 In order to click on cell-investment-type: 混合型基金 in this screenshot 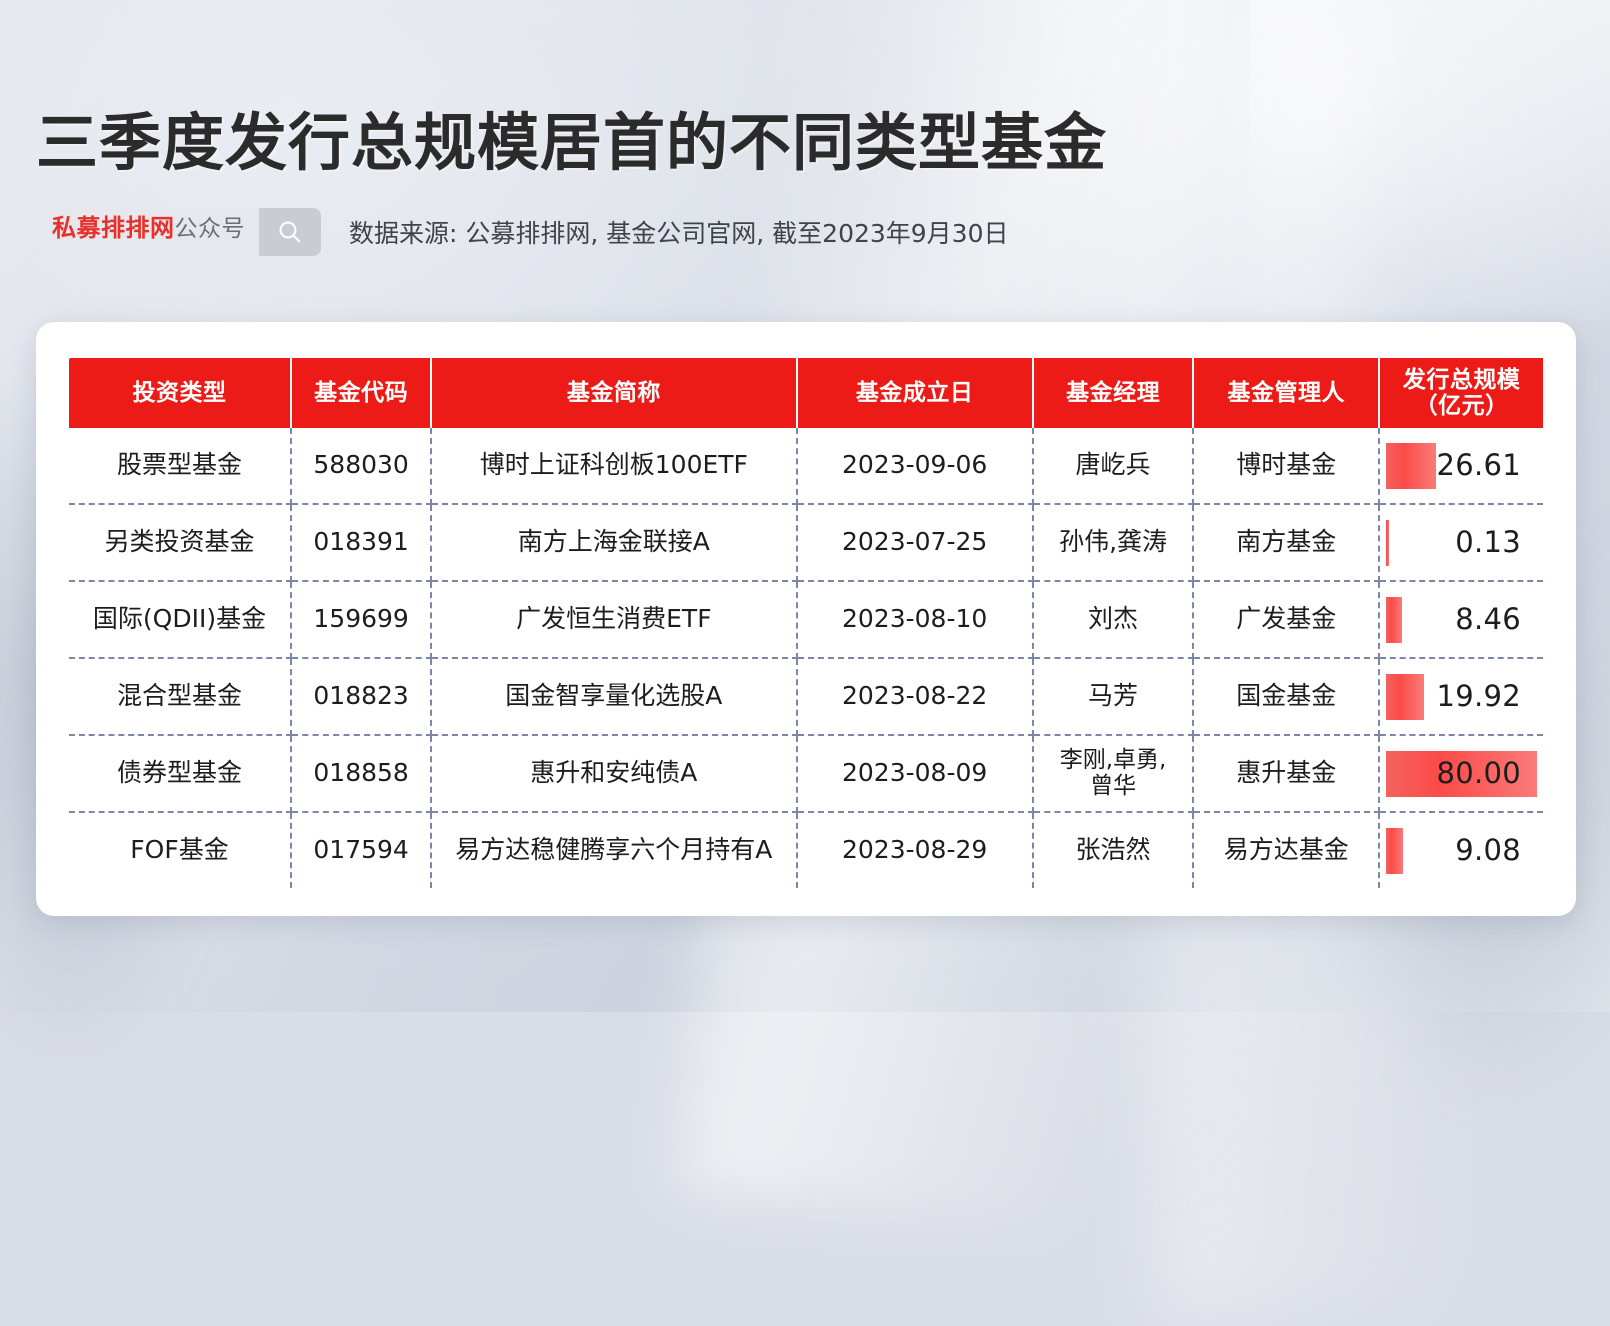, I will do `click(181, 697)`.